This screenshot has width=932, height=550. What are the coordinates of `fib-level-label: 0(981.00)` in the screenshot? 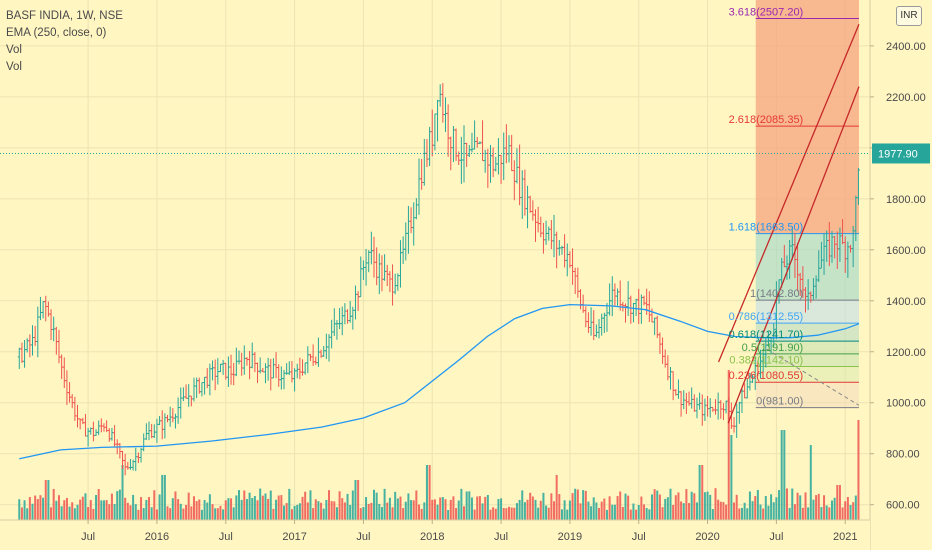 It's located at (779, 402).